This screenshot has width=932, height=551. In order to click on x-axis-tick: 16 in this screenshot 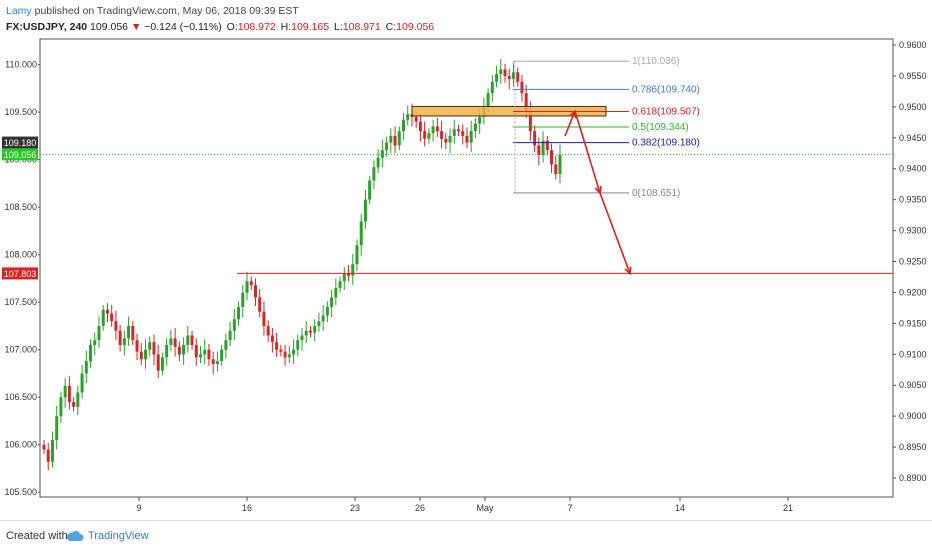, I will do `click(247, 508)`.